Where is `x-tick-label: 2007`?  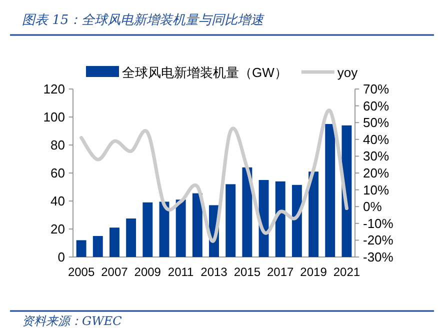 x-tick-label: 2007 is located at coordinates (114, 272).